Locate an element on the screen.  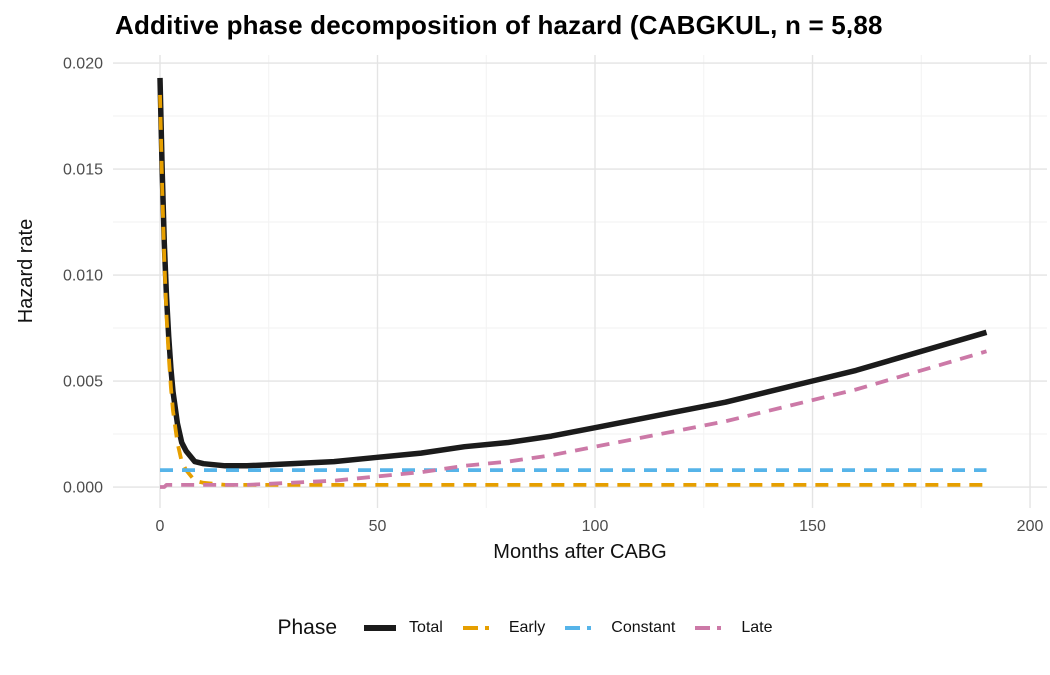
legend-item-constant: Constant is located at coordinates (619, 628).